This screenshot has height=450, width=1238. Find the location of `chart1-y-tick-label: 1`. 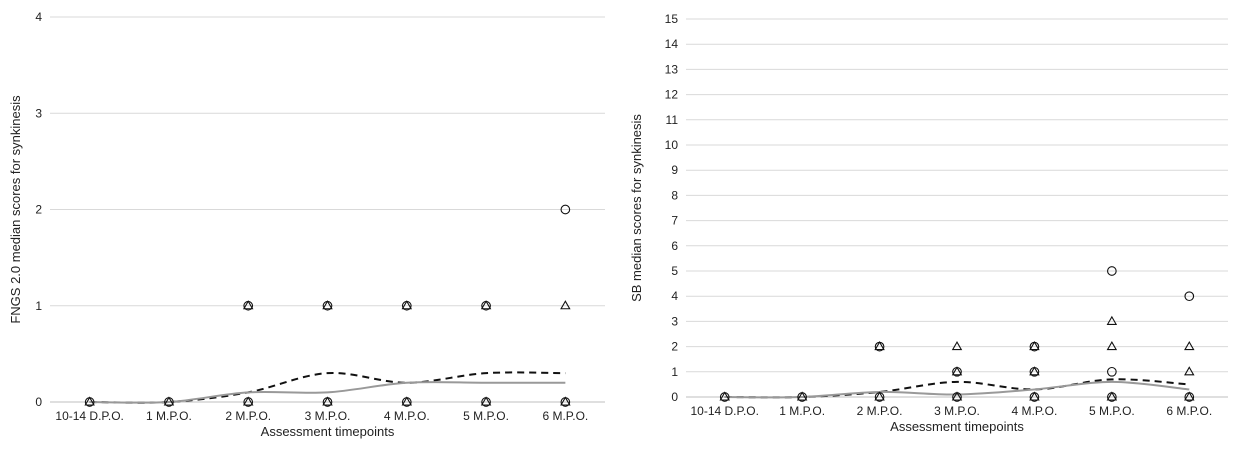

chart1-y-tick-label: 1 is located at coordinates (674, 372).